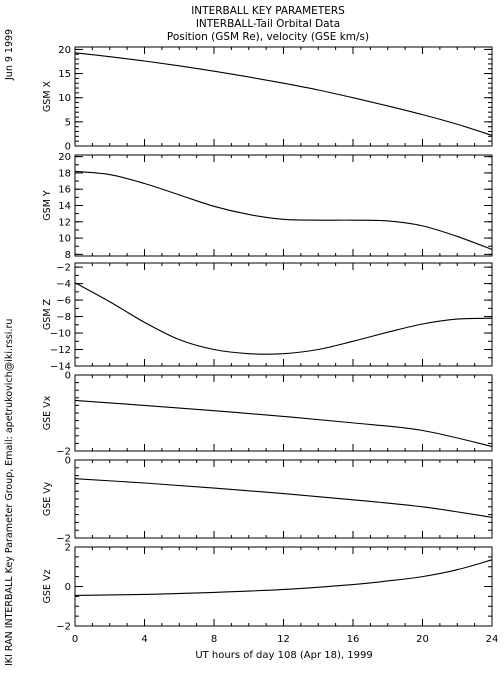 This screenshot has width=504, height=684. Describe the element at coordinates (60, 367) in the screenshot. I see `y-tick-label: −14` at that location.